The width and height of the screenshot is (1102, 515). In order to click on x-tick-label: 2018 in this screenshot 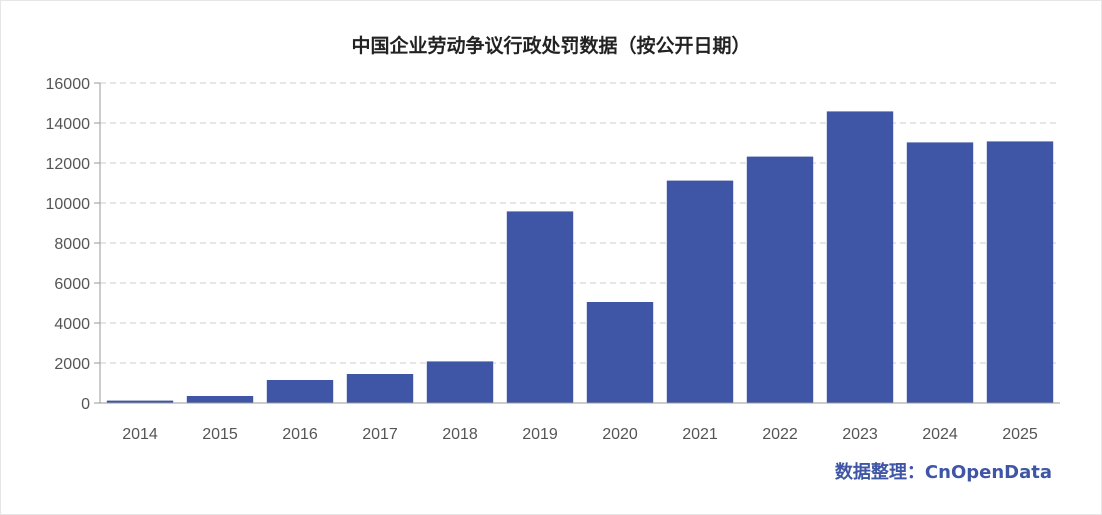, I will do `click(460, 434)`.